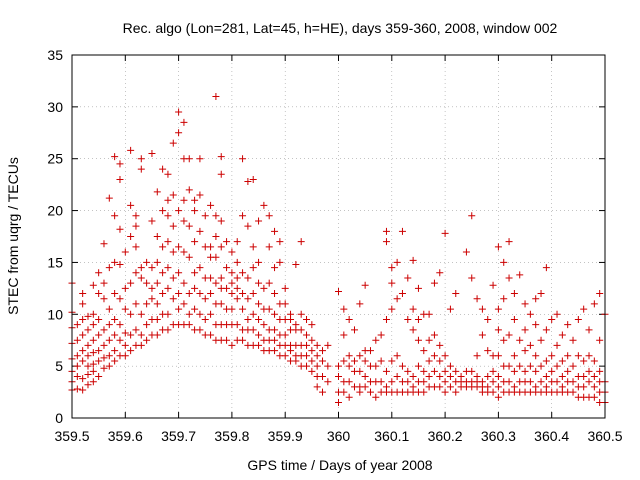 This screenshot has height=480, width=640. I want to click on x-tick-label: 359.5, so click(71, 436).